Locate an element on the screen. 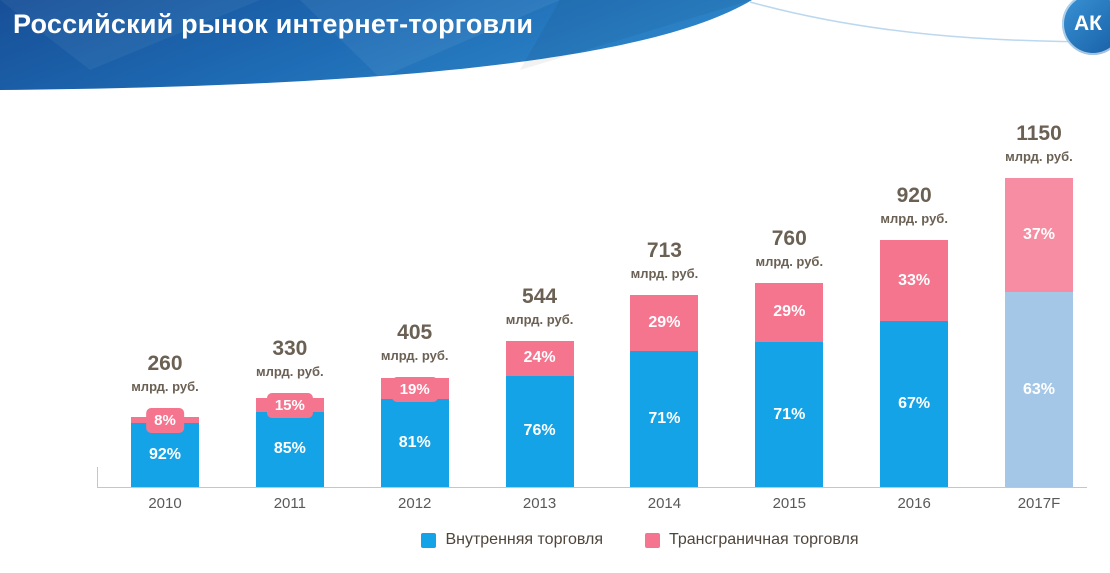 Image resolution: width=1110 pixels, height=573 pixels. category-label: 2010 is located at coordinates (165, 503).